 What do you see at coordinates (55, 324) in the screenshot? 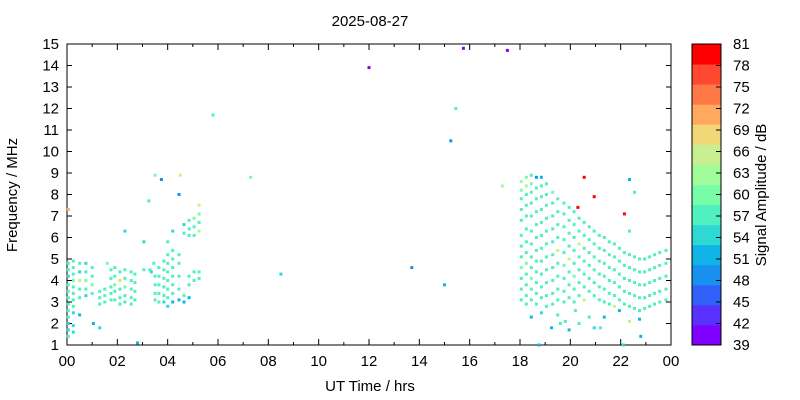
I see `y-tick-label: 2` at bounding box center [55, 324].